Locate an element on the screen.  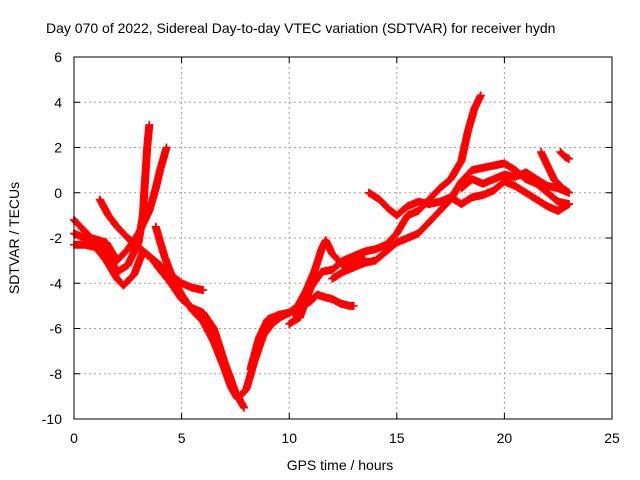
x-tick-label: 5 is located at coordinates (182, 438).